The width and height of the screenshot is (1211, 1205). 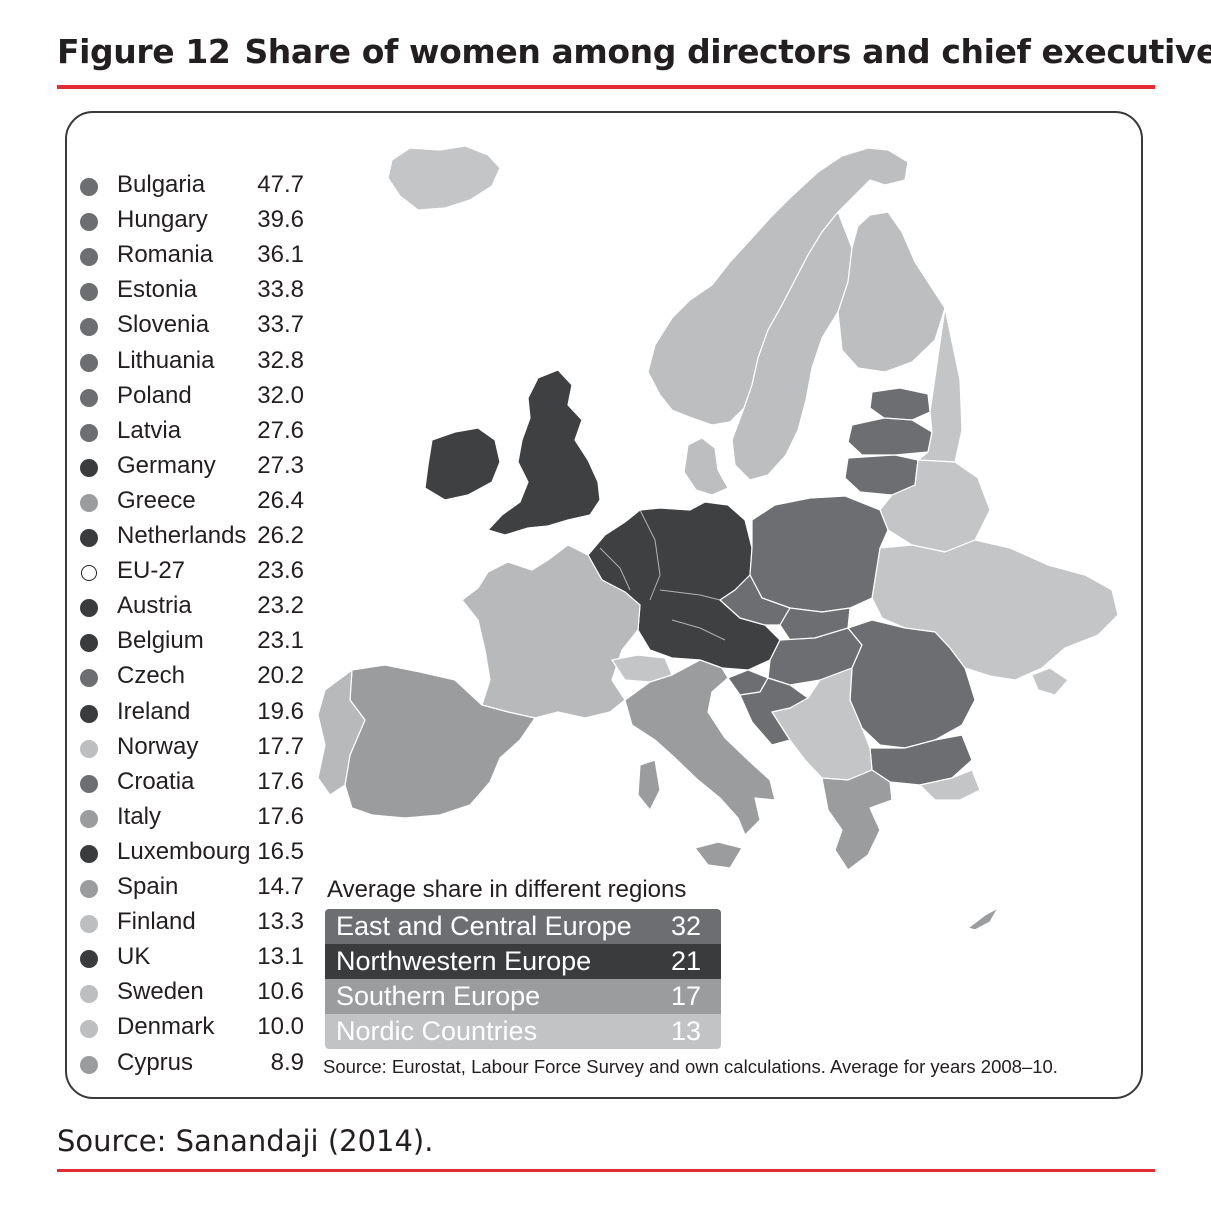 I want to click on country-latvia, so click(x=890, y=436).